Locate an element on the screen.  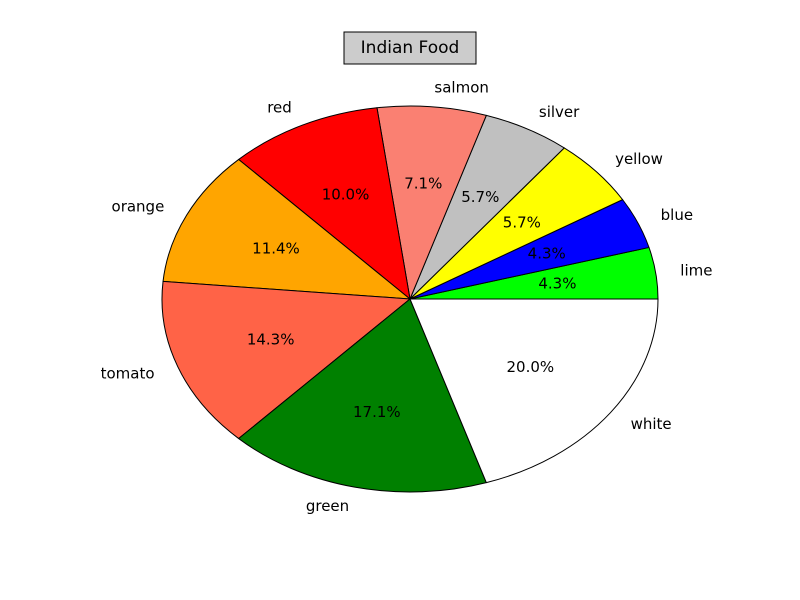
percent-label-white: 20.0% is located at coordinates (530, 367).